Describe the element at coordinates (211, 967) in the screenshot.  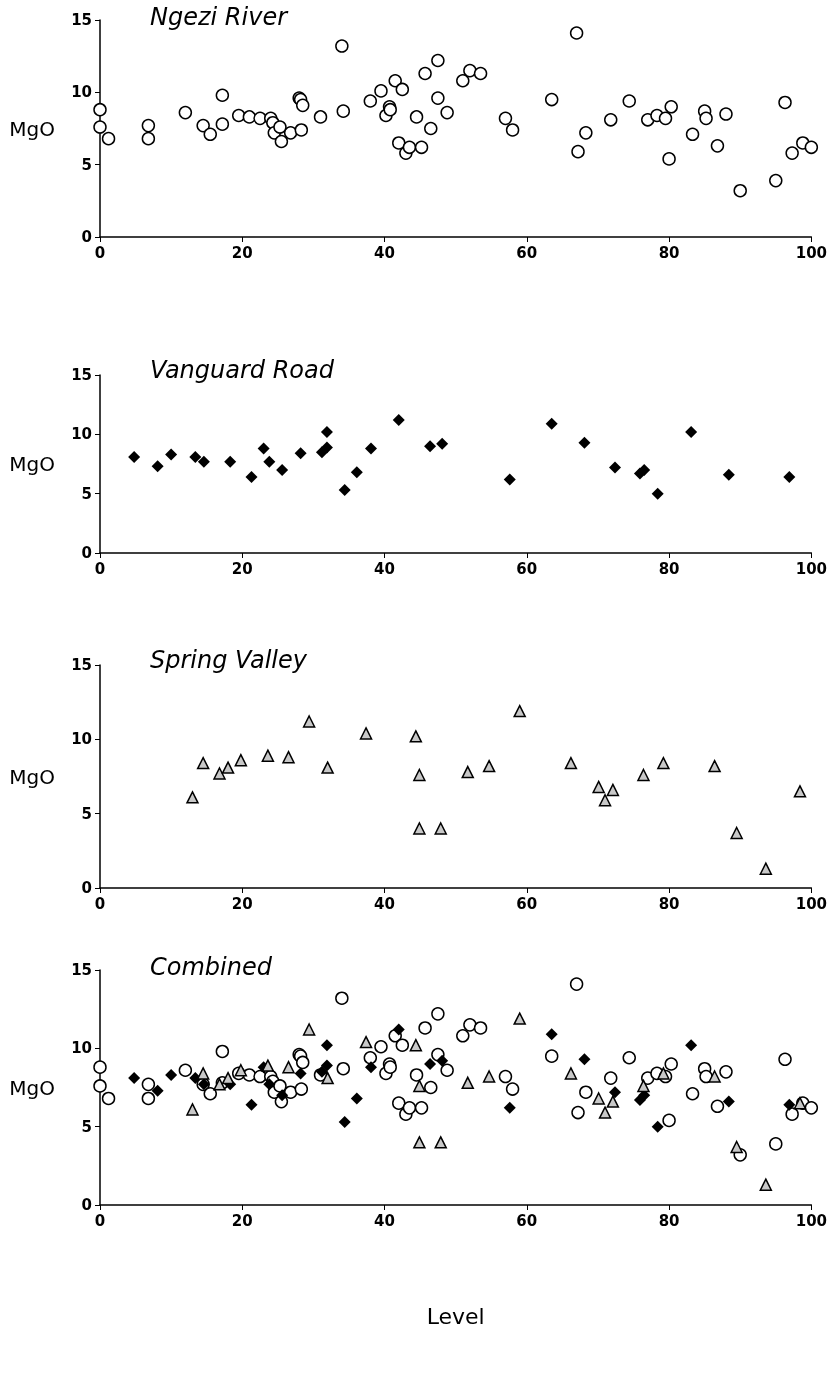
I see `chart-title: Combined` at that location.